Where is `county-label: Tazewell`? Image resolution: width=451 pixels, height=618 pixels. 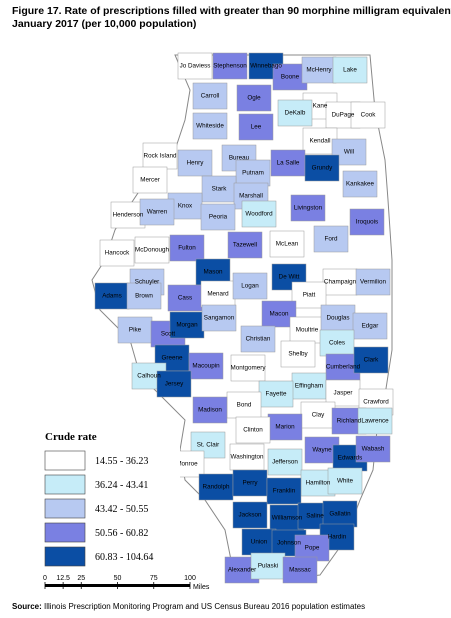 county-label: Tazewell is located at coordinates (245, 245).